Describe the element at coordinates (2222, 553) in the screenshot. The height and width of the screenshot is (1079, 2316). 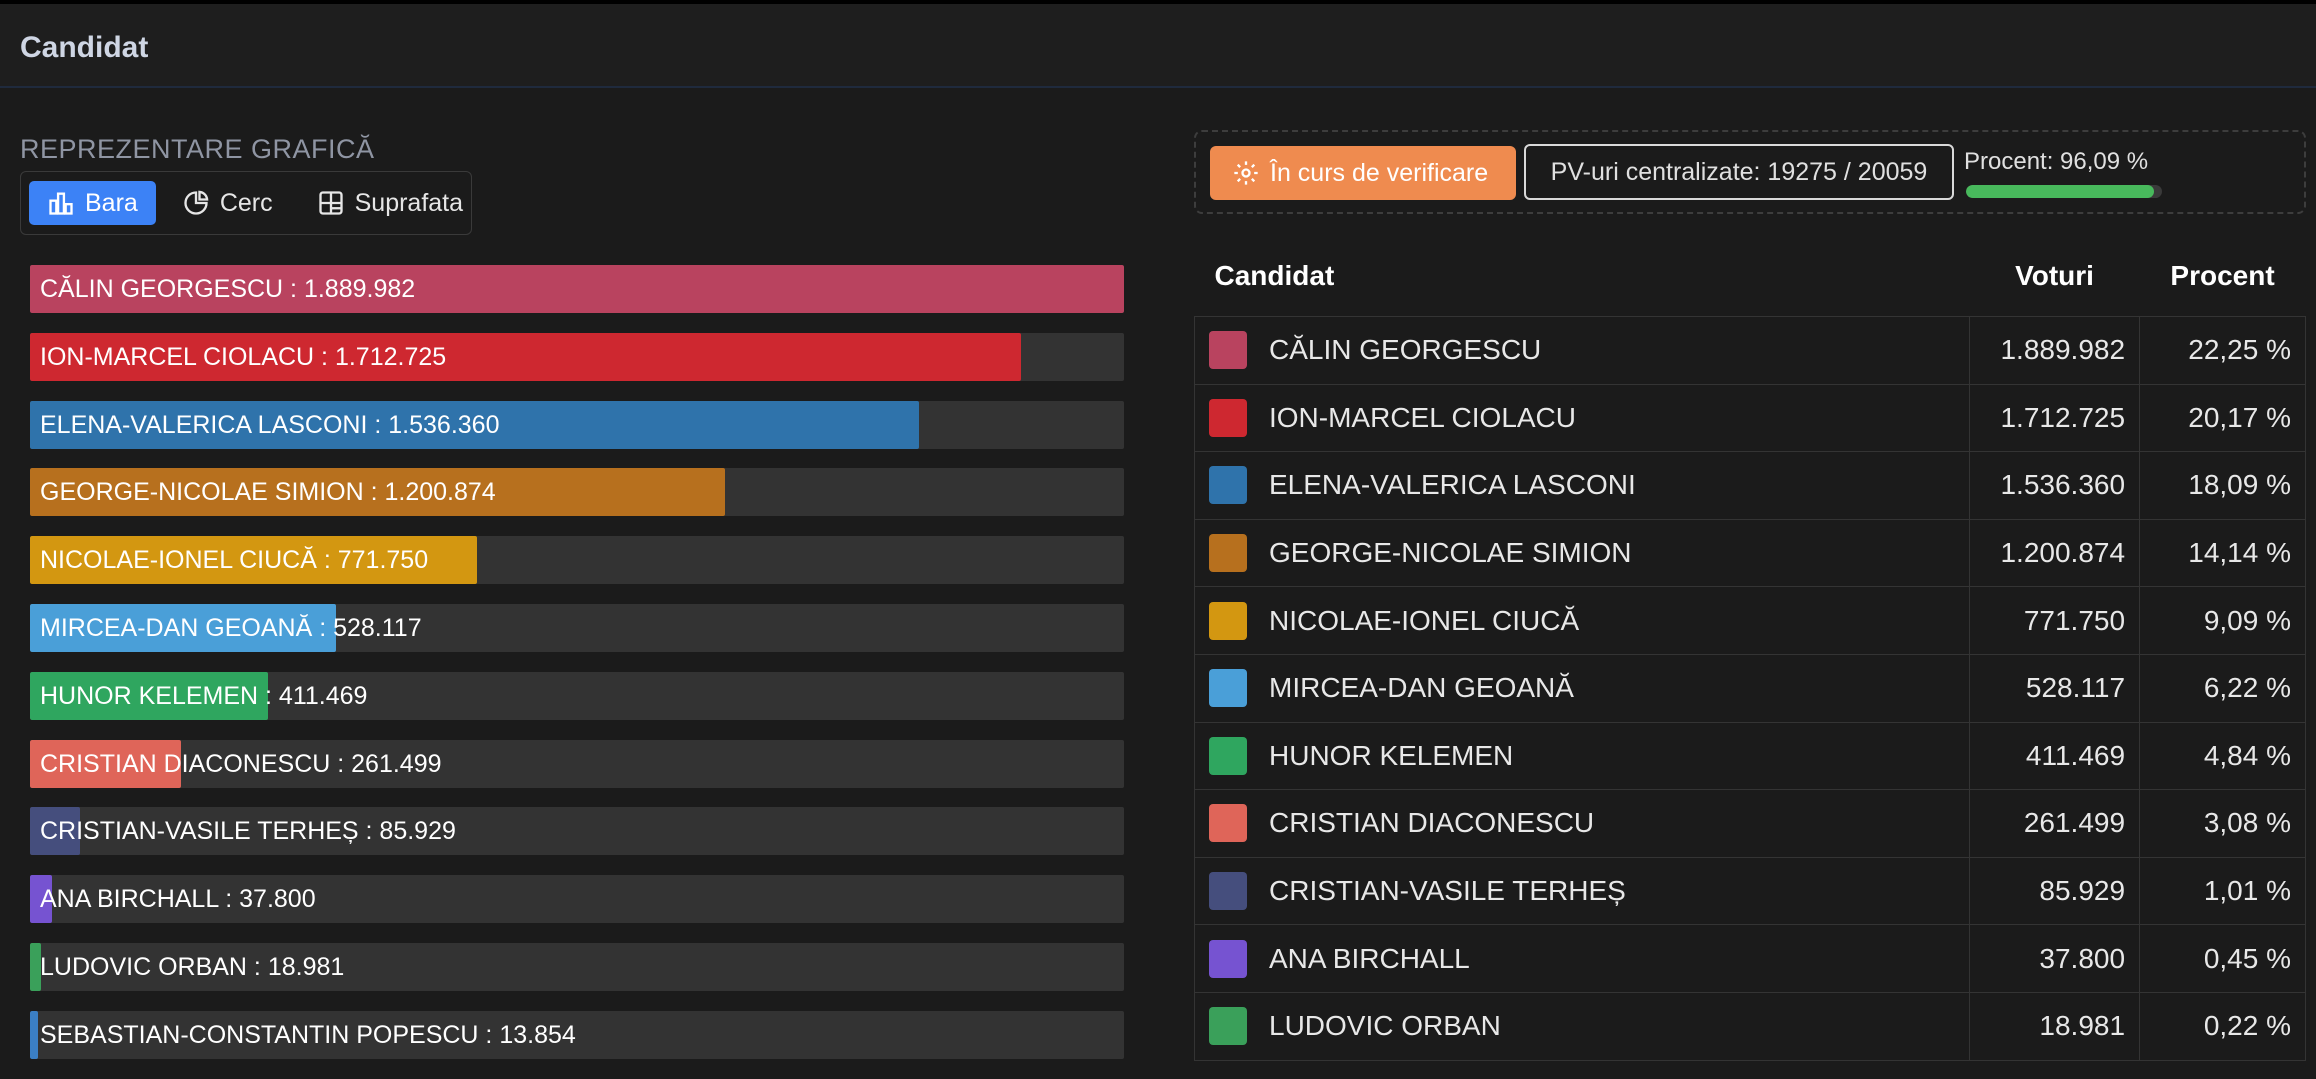
I see `percent-cell: 14,14 %` at that location.